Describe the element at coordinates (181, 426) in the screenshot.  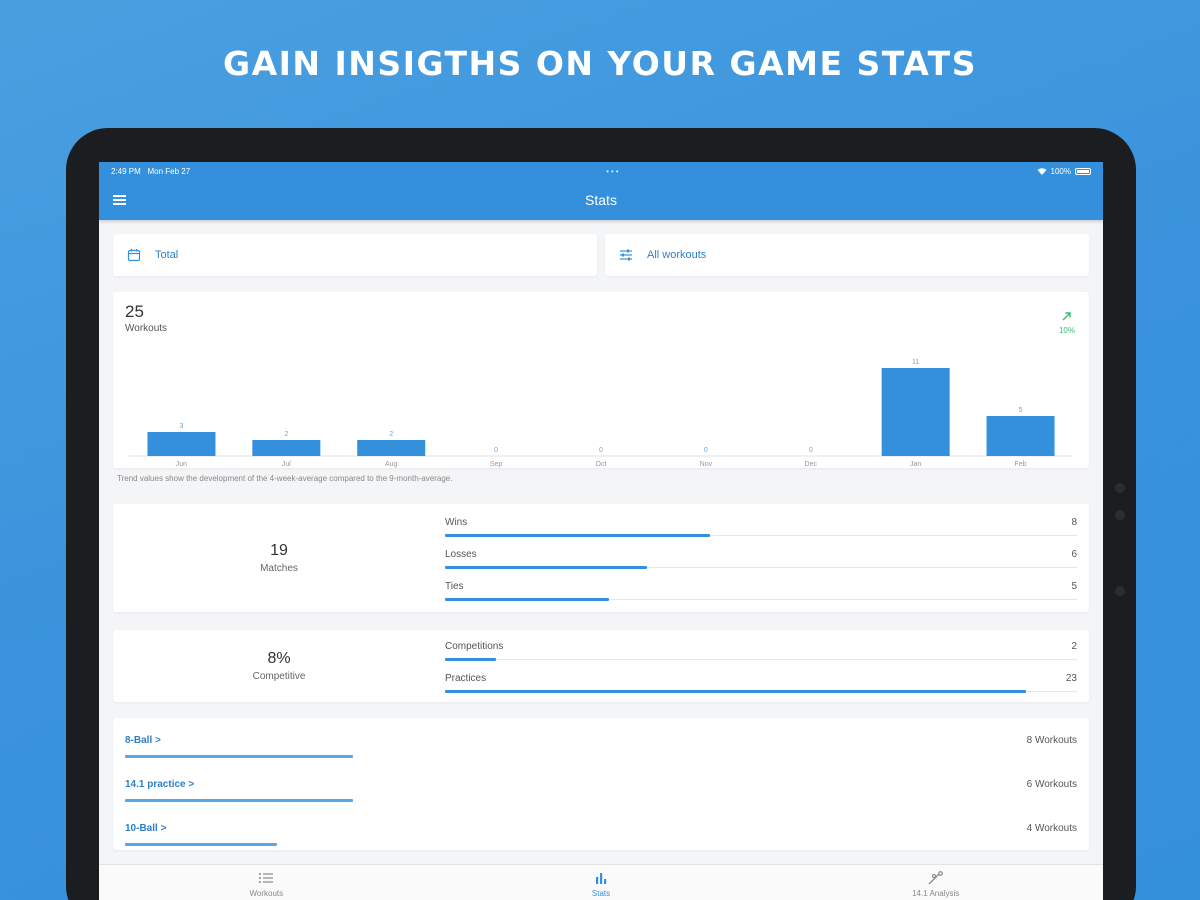
I see `chart-value-label: 3` at that location.